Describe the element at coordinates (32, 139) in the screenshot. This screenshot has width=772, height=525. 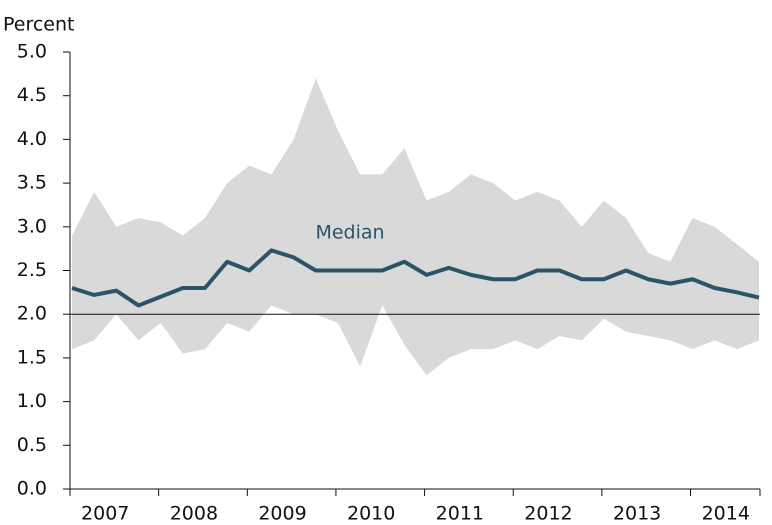
I see `y-tick-label: 4.0` at that location.